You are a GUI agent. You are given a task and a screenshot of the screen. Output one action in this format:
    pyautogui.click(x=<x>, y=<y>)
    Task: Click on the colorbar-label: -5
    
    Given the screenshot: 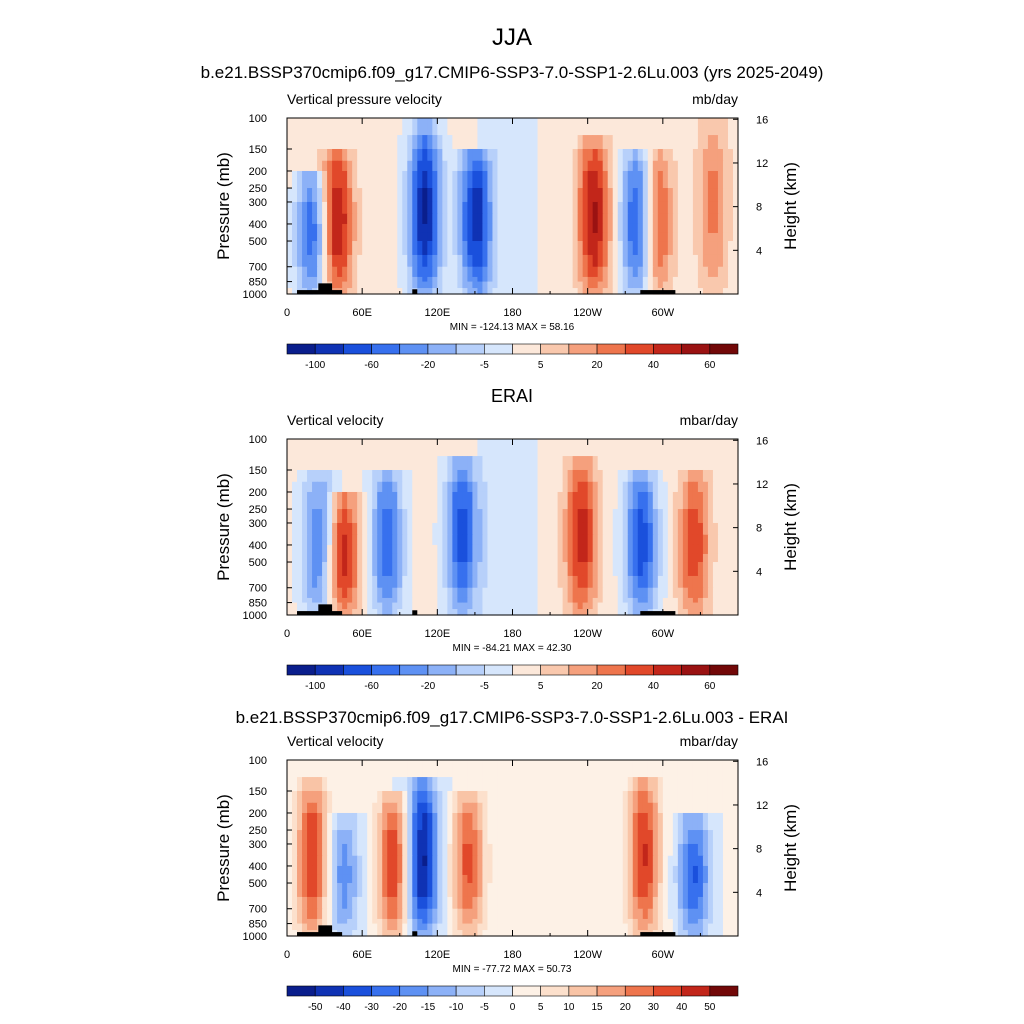 What is the action you would take?
    pyautogui.click(x=484, y=1007)
    